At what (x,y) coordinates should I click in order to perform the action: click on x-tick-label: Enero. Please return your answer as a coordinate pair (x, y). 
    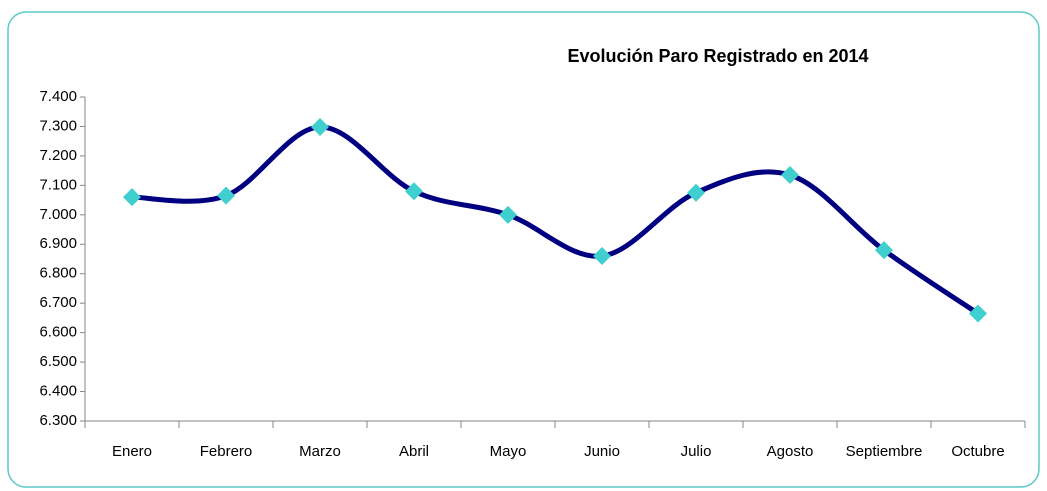
    Looking at the image, I should click on (132, 451).